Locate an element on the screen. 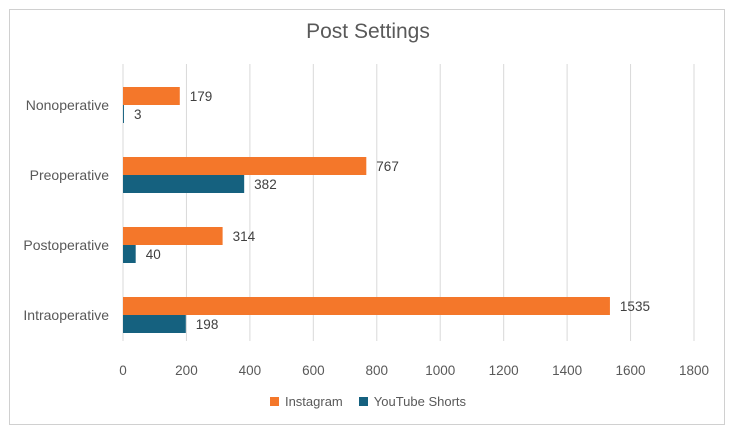 This screenshot has height=436, width=736. legend-item: YouTube Shorts is located at coordinates (412, 401).